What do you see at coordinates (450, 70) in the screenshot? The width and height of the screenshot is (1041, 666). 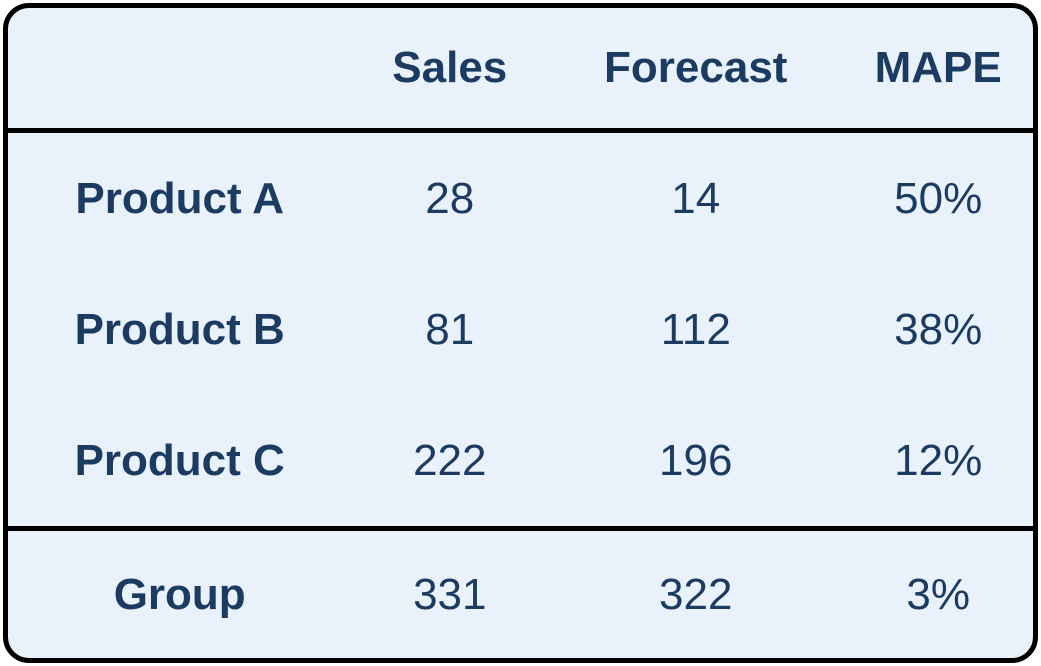 I see `header-sales: Sales` at bounding box center [450, 70].